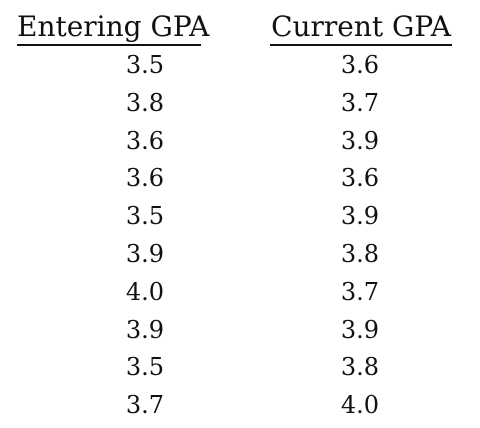 This screenshot has width=480, height=428. What do you see at coordinates (240, 406) in the screenshot?
I see `table-row: 3.7 4.0` at bounding box center [240, 406].